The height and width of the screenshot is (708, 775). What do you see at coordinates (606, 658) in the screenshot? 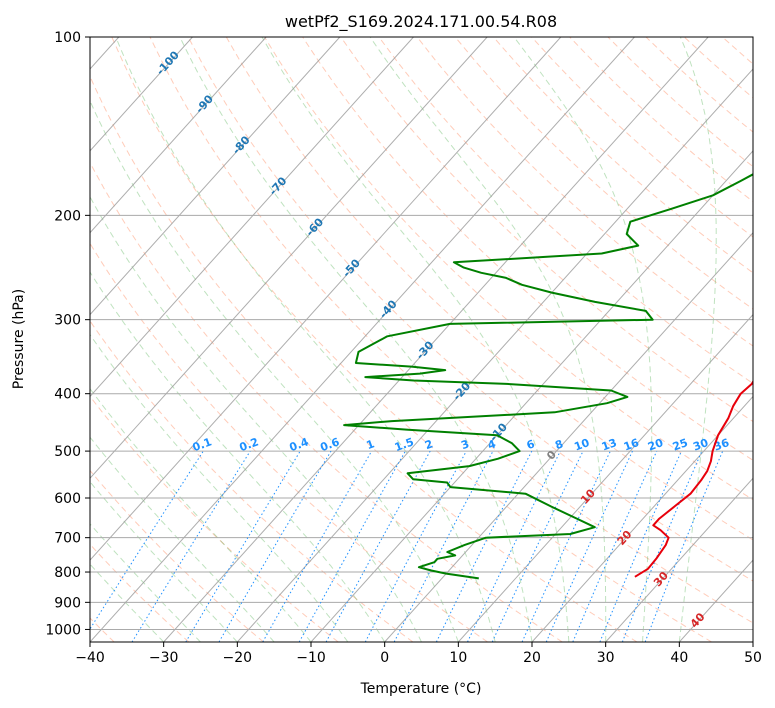
I see `x-tick-label: 30` at bounding box center [606, 658].